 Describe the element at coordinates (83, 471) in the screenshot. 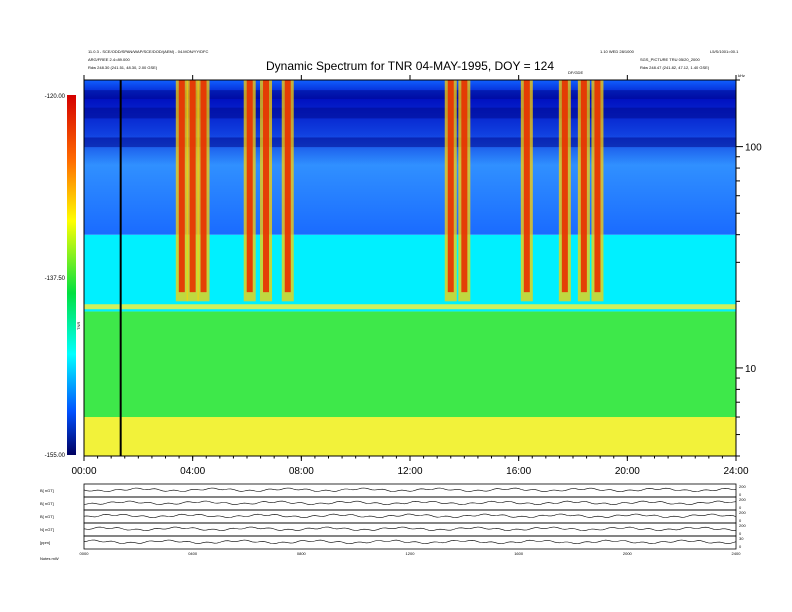

I see `x-tick-label: 00:00` at that location.